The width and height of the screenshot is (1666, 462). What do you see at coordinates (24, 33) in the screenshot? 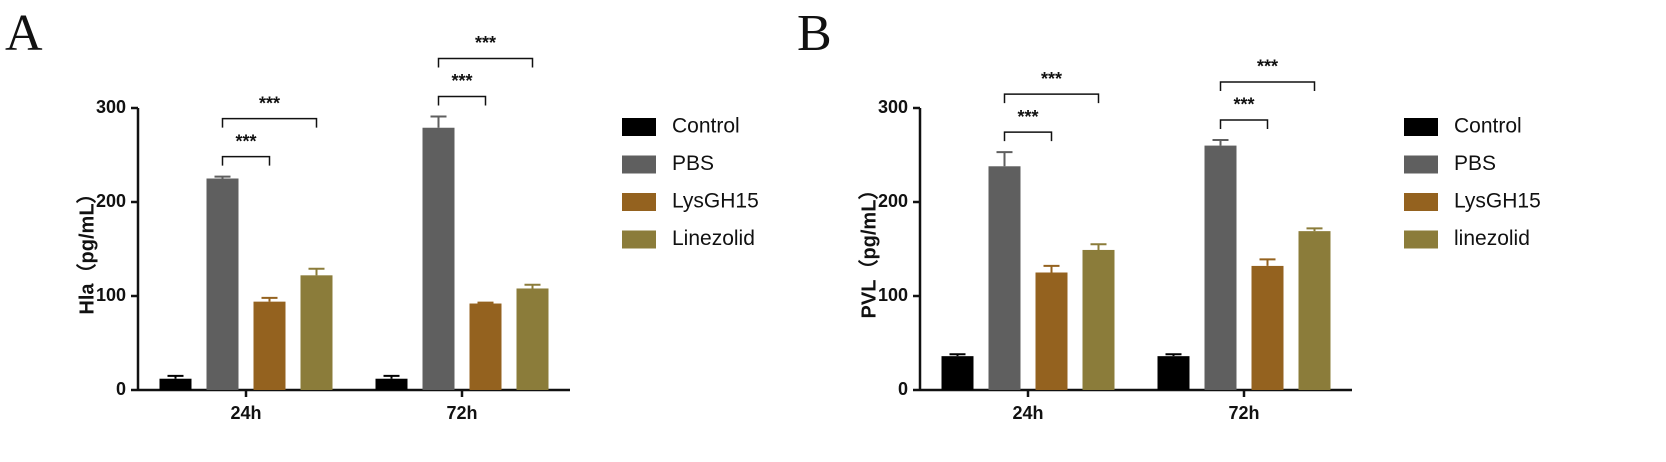
I see `panel-label: A` at bounding box center [24, 33].